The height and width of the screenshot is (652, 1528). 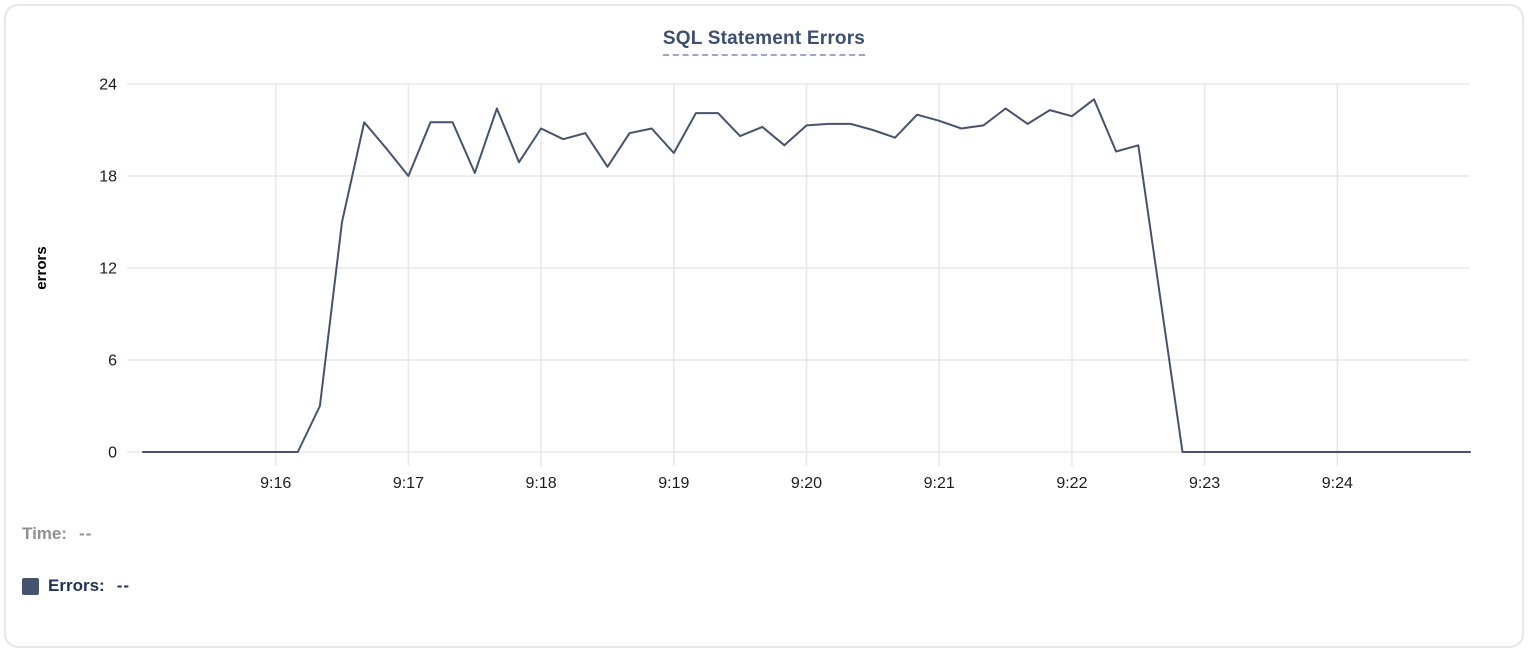 What do you see at coordinates (275, 483) in the screenshot?
I see `x-tick-label-9:16: 9:16` at bounding box center [275, 483].